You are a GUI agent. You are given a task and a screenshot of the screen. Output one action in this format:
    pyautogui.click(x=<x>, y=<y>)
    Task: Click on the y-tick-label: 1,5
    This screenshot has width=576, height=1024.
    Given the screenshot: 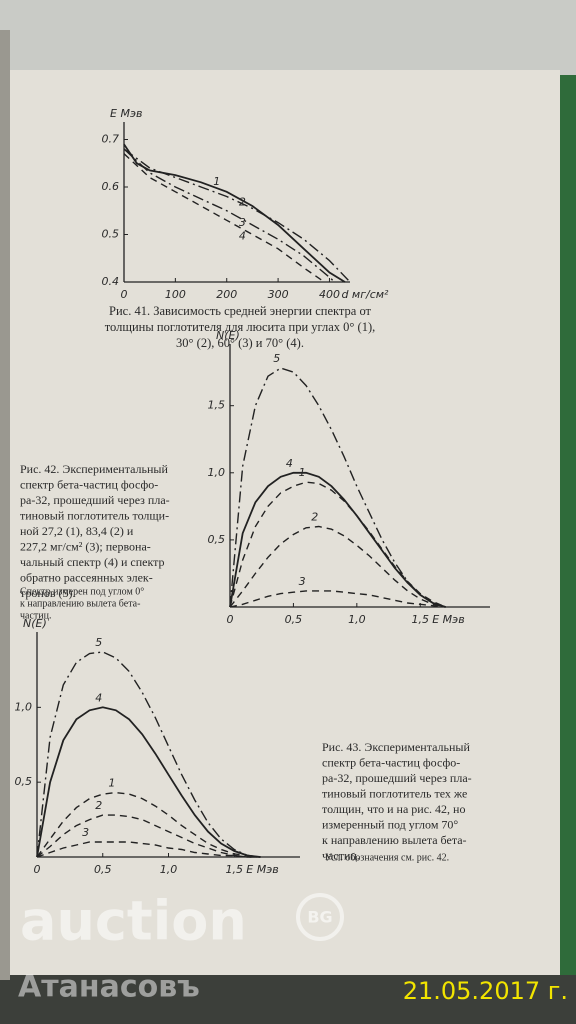 What is the action you would take?
    pyautogui.click(x=217, y=405)
    